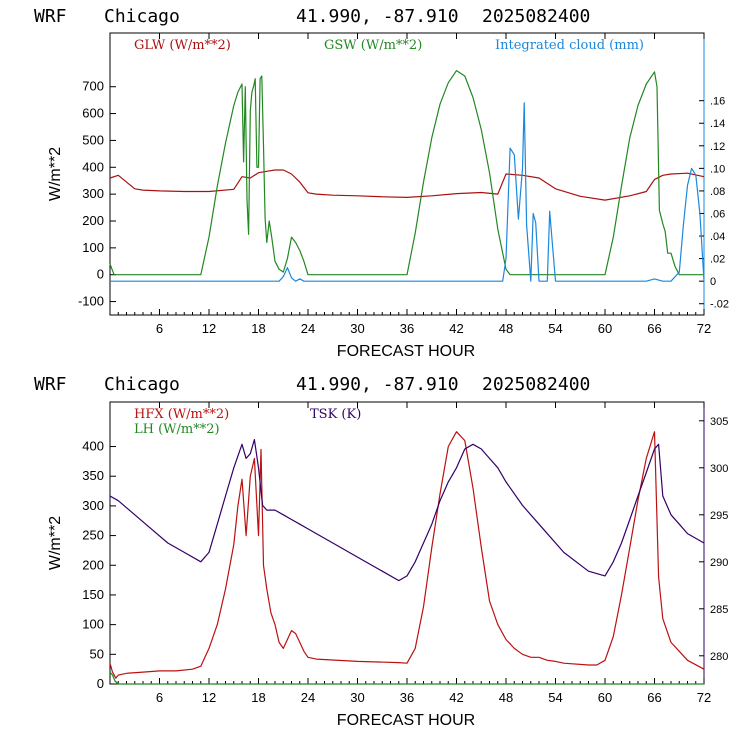  Describe the element at coordinates (719, 657) in the screenshot. I see `y2-tick-label: 280` at that location.